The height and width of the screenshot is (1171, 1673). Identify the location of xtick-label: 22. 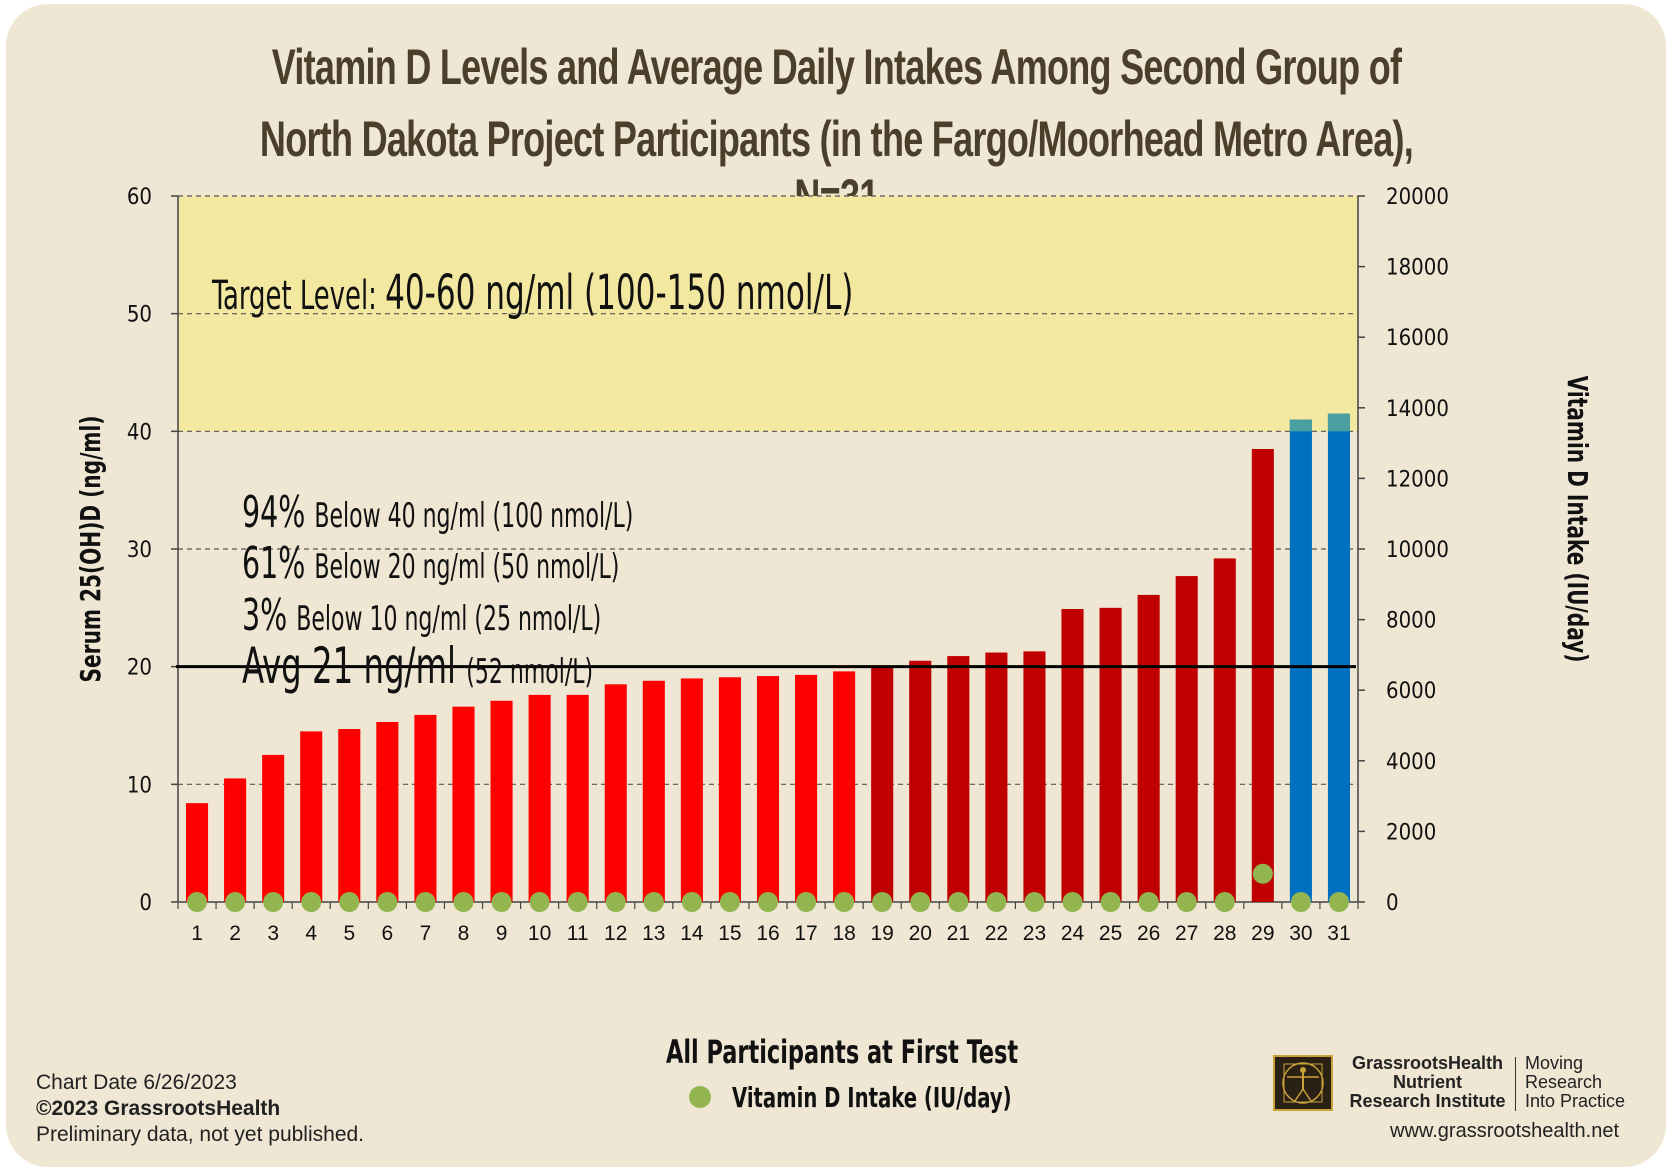
(996, 933).